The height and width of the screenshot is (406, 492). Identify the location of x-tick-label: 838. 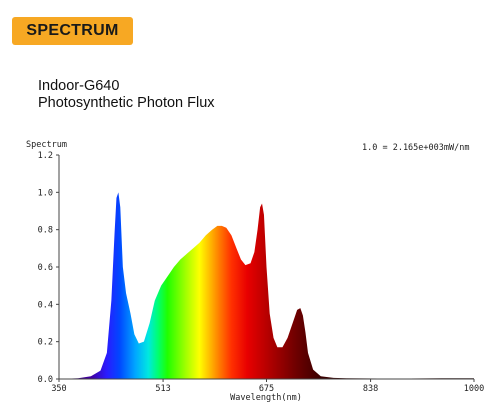
(370, 389).